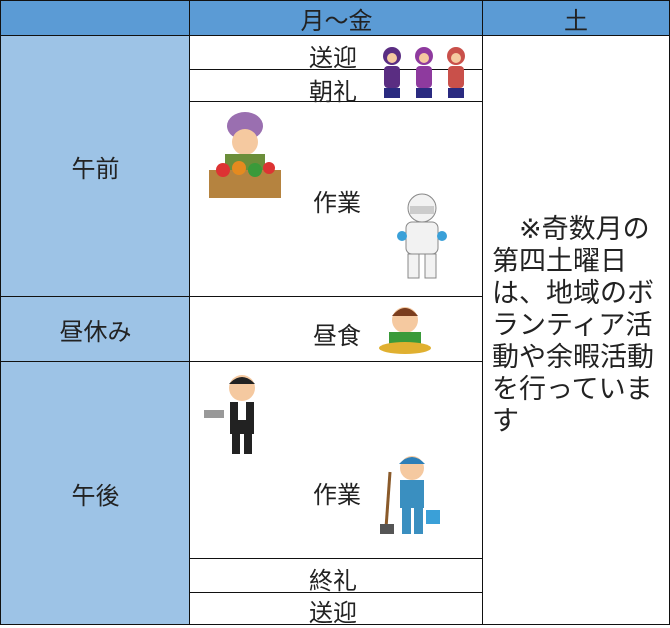  What do you see at coordinates (95, 166) in the screenshot?
I see `period-label: 午前` at bounding box center [95, 166].